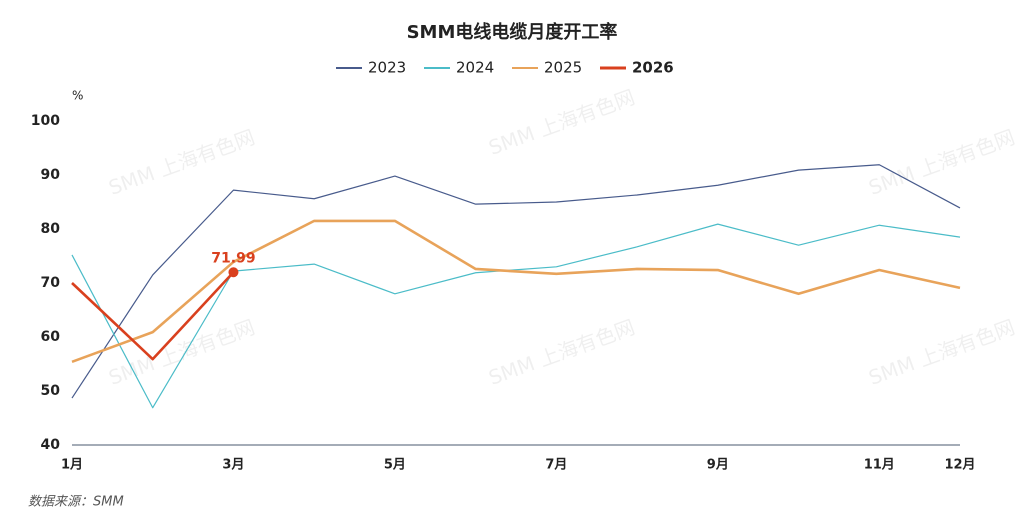 The image size is (1024, 529). Describe the element at coordinates (879, 465) in the screenshot. I see `x-tick-label: 11月` at that location.